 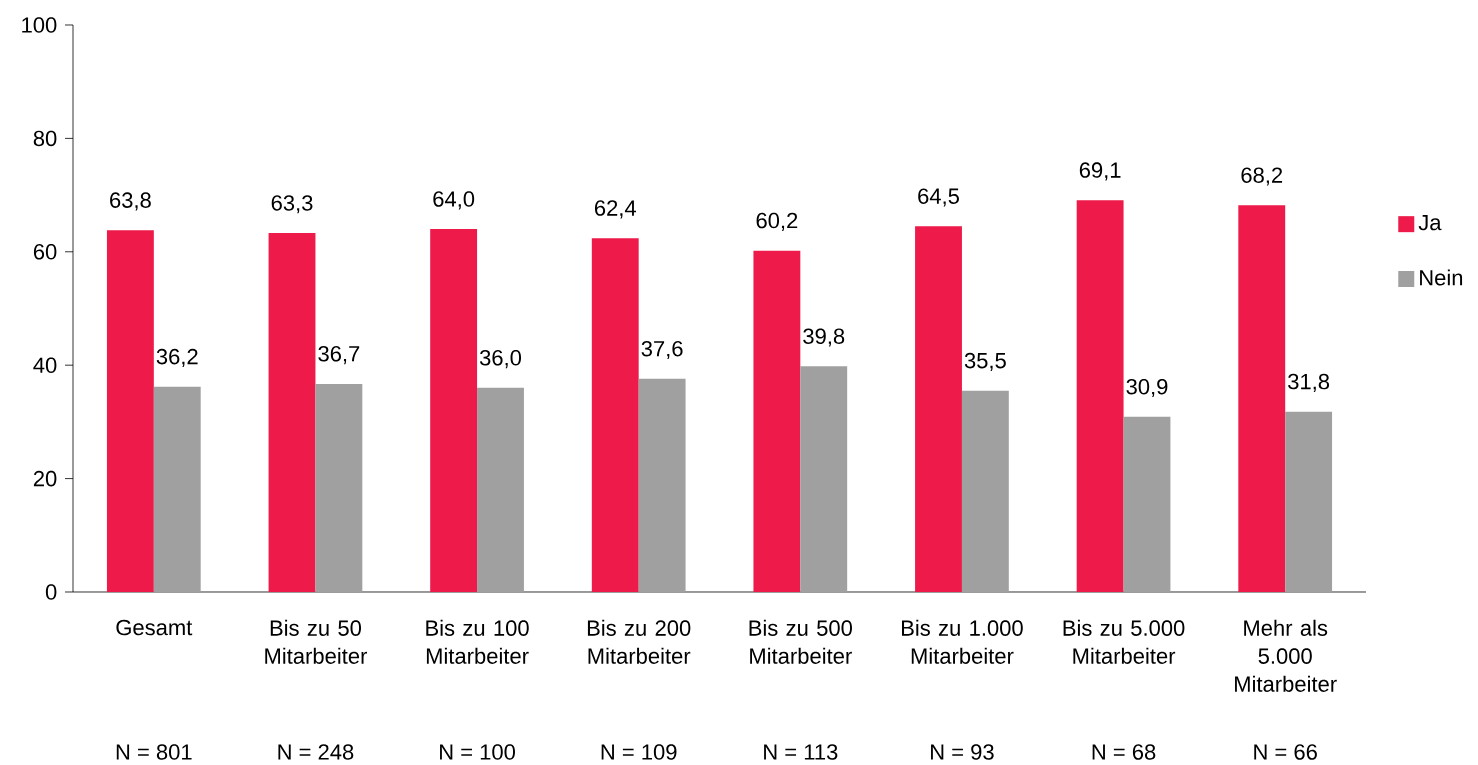 What do you see at coordinates (316, 752) in the screenshot?
I see `text: N = 248` at bounding box center [316, 752].